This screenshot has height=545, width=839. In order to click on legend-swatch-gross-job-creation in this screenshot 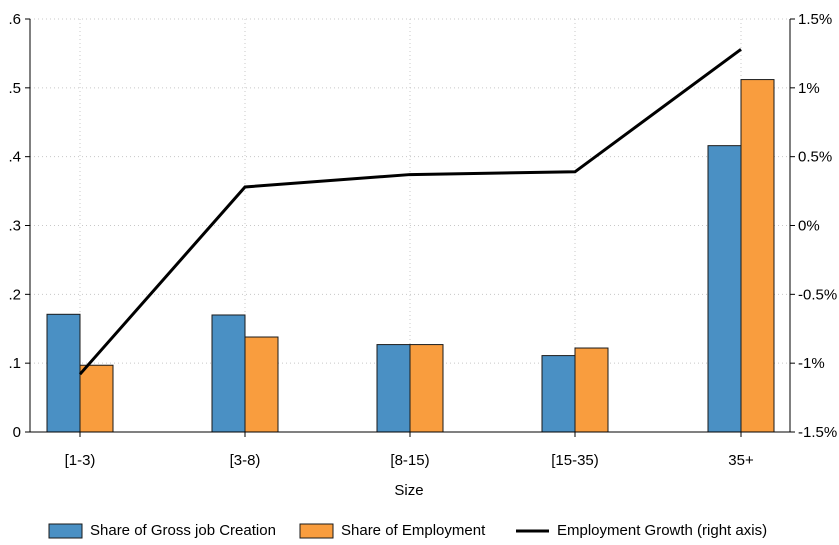, I will do `click(65, 531)`.